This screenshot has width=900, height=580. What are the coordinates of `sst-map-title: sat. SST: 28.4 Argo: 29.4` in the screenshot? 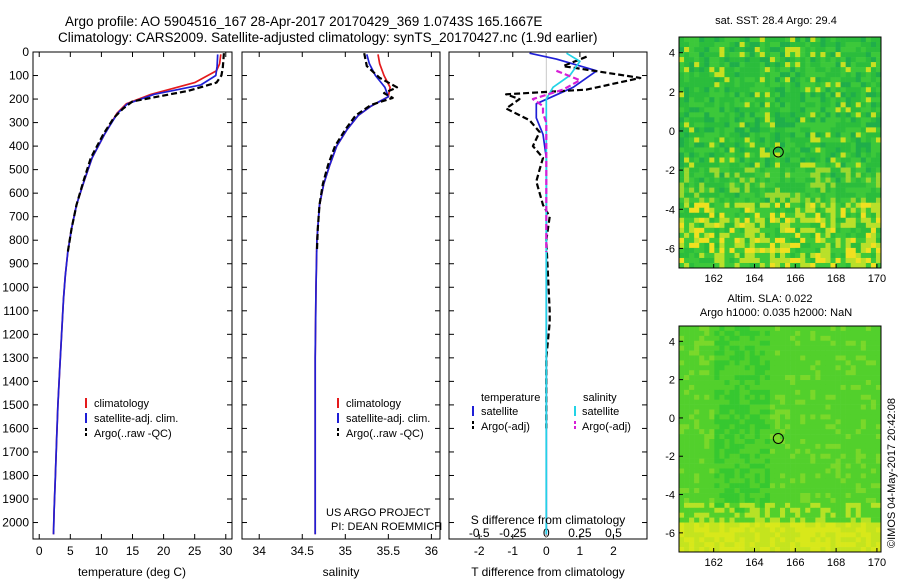 It's located at (776, 21).